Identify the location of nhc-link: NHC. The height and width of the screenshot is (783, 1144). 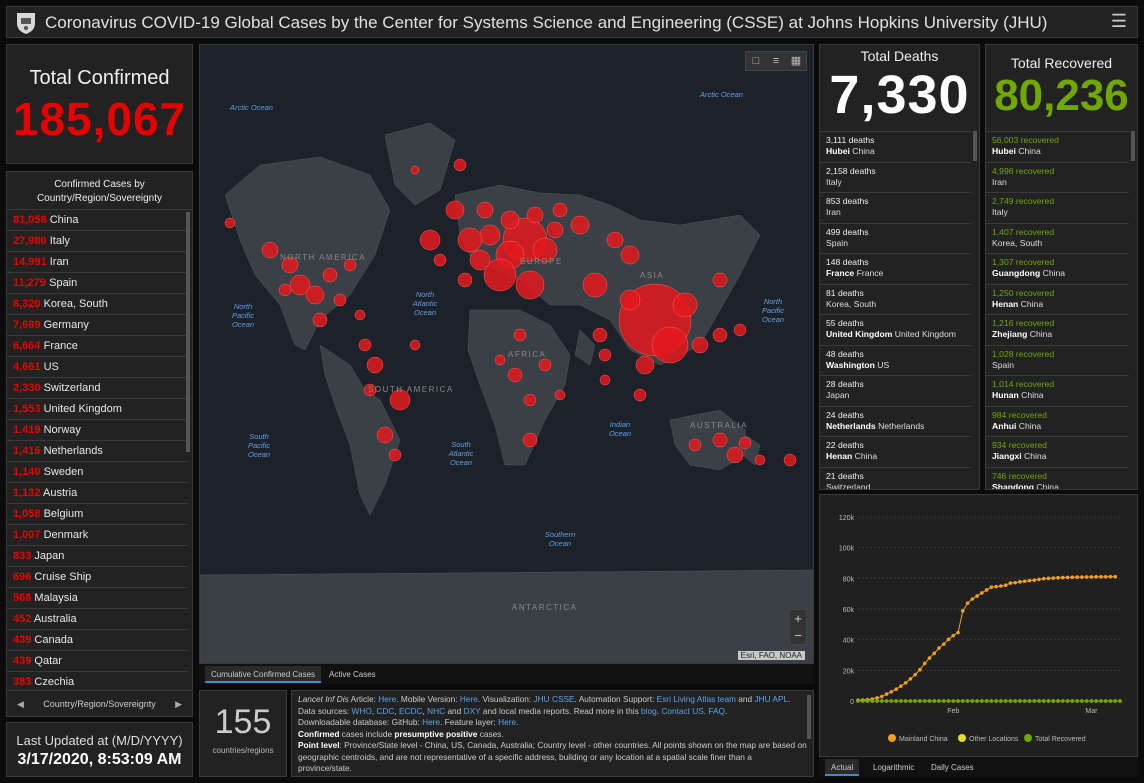
(436, 710).